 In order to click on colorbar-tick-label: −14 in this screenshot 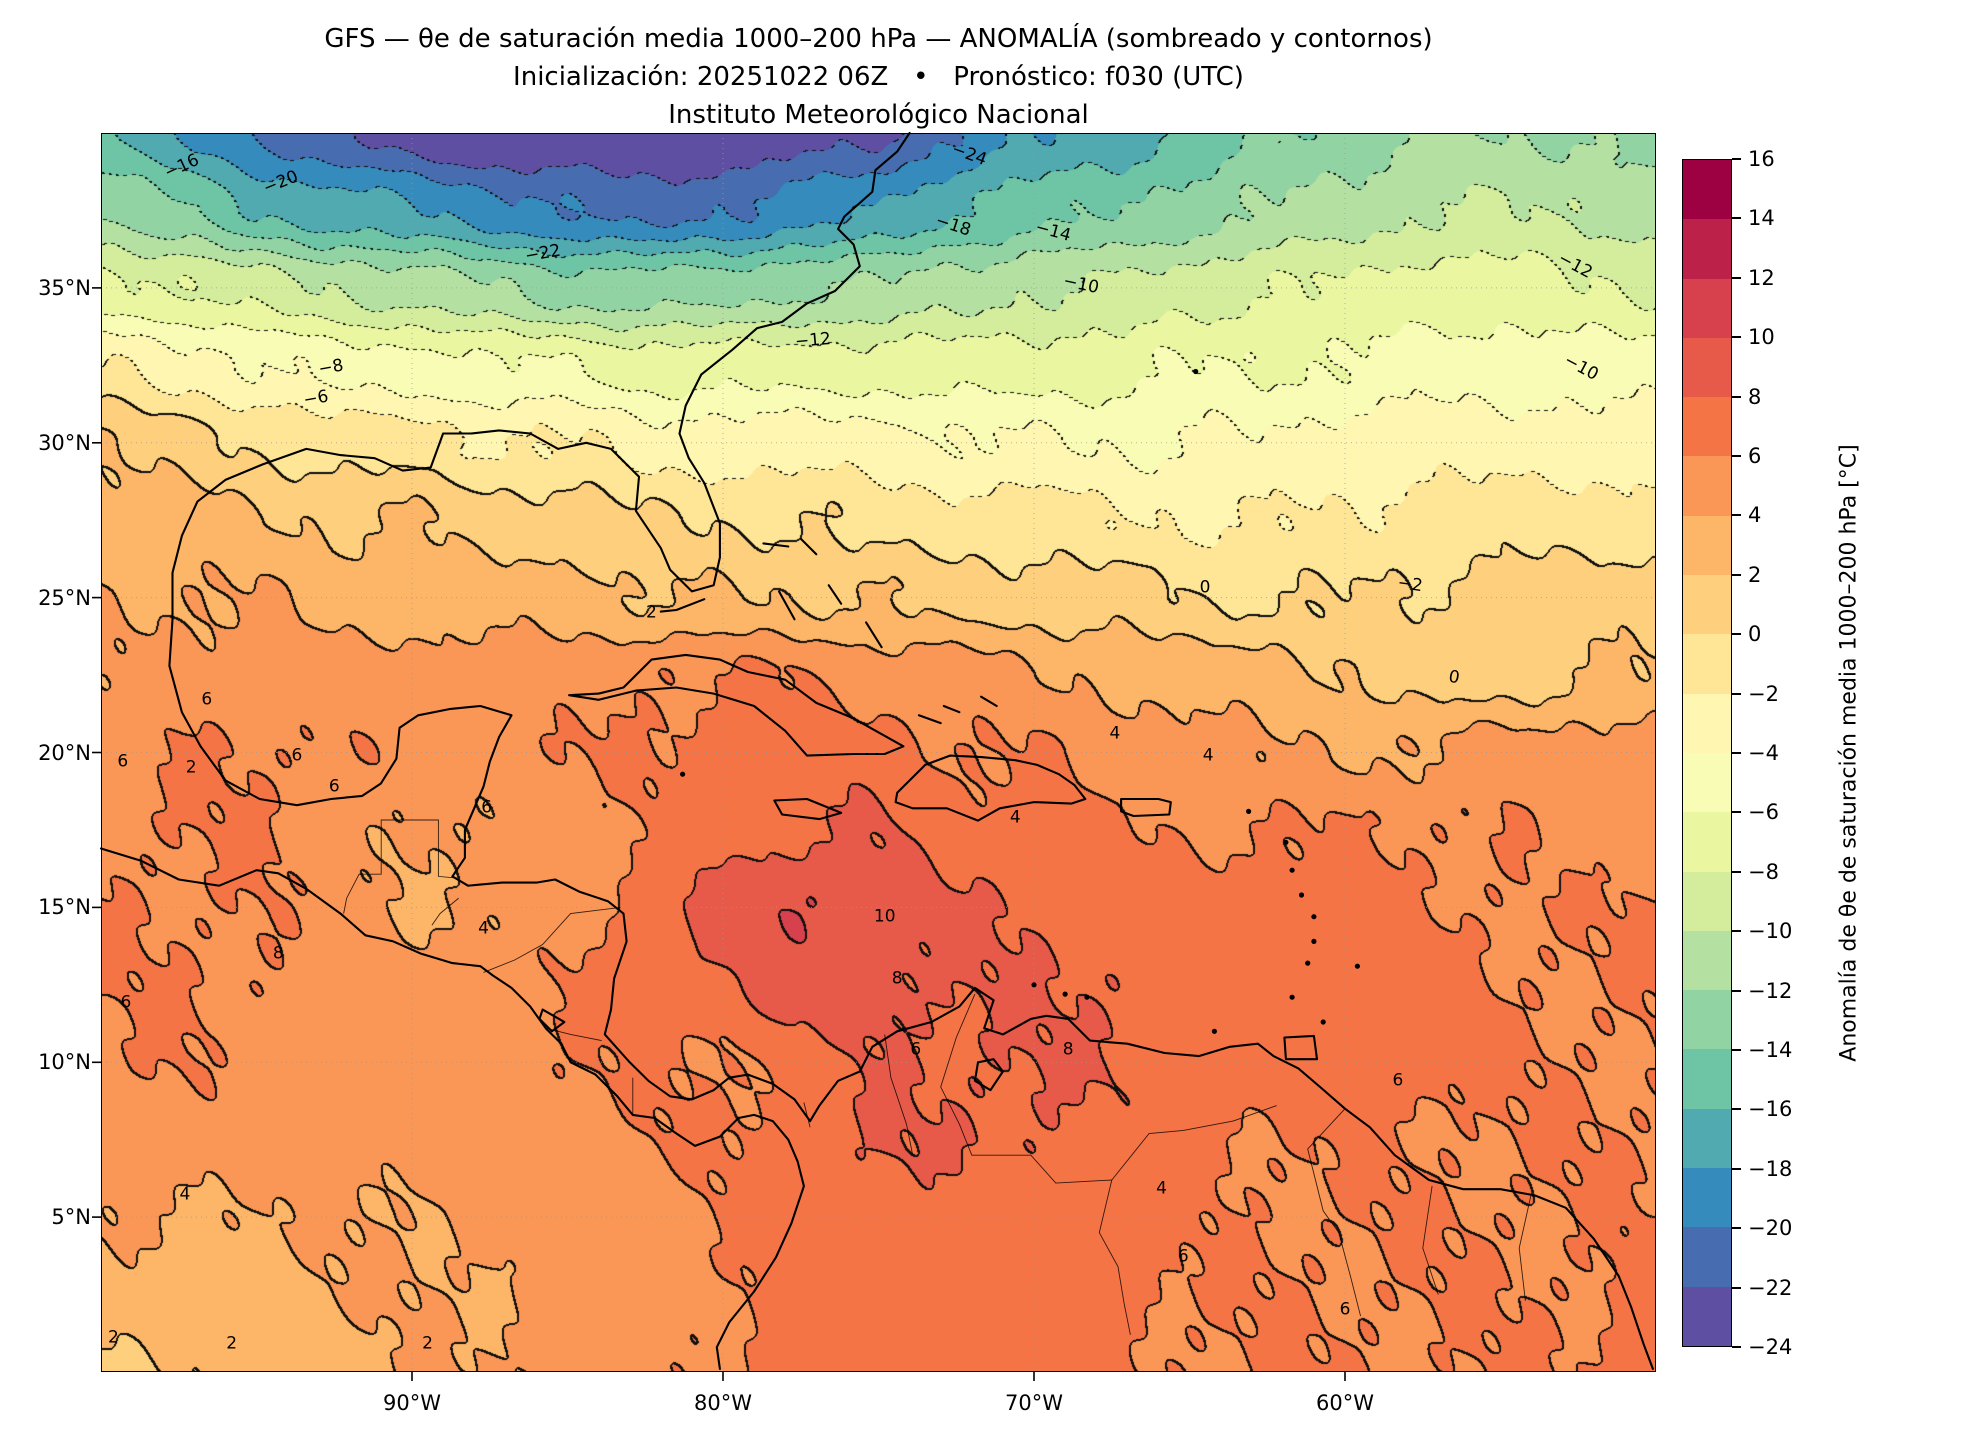, I will do `click(1770, 1050)`.